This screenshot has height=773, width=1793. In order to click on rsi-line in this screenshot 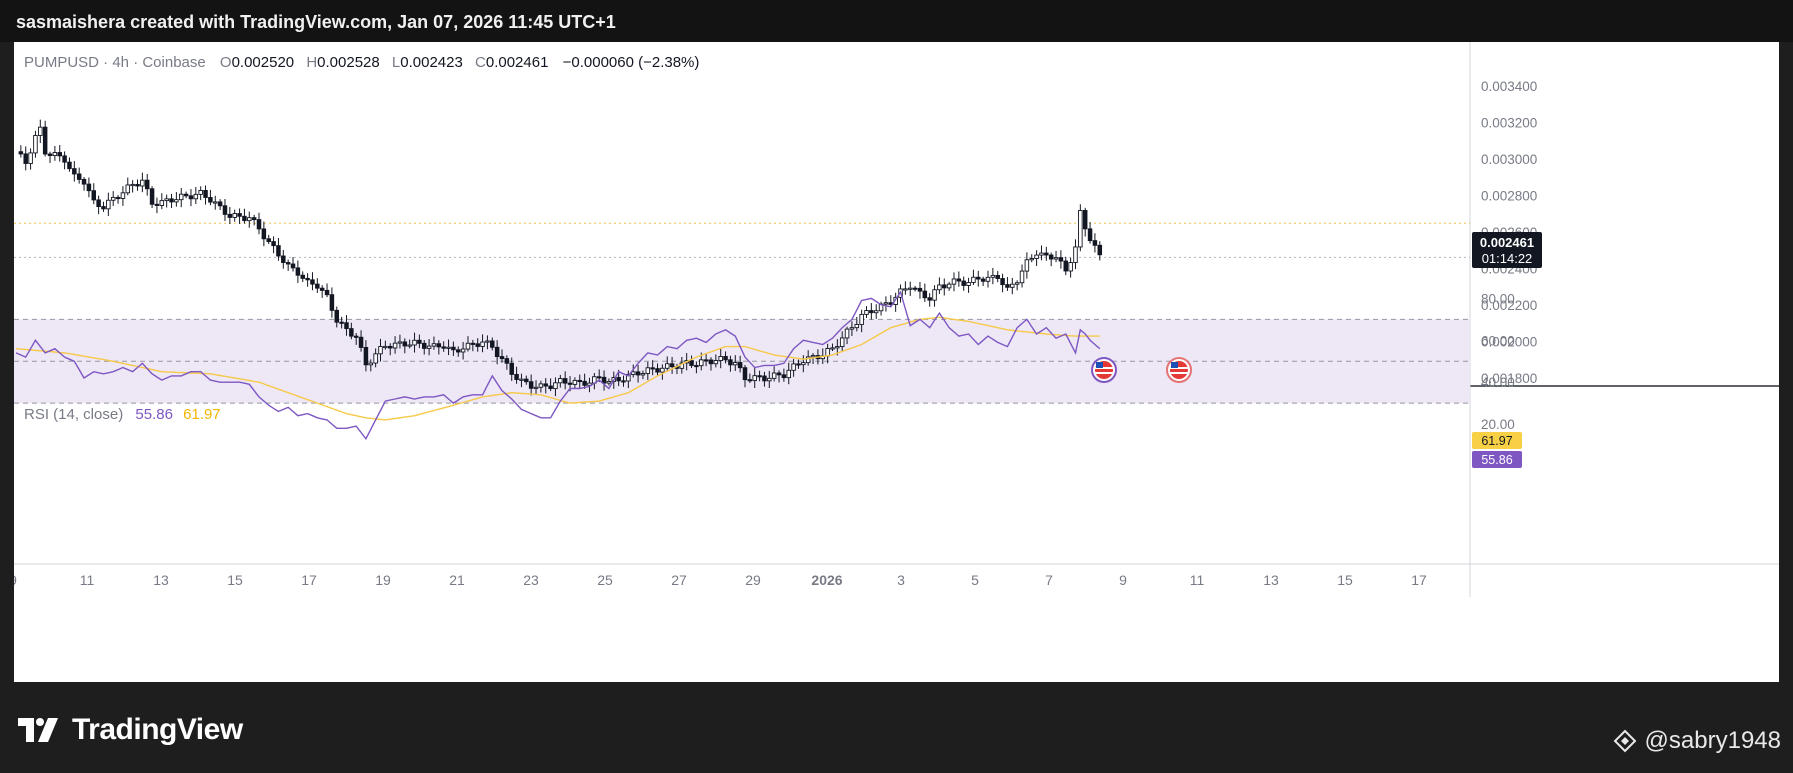, I will do `click(558, 365)`.